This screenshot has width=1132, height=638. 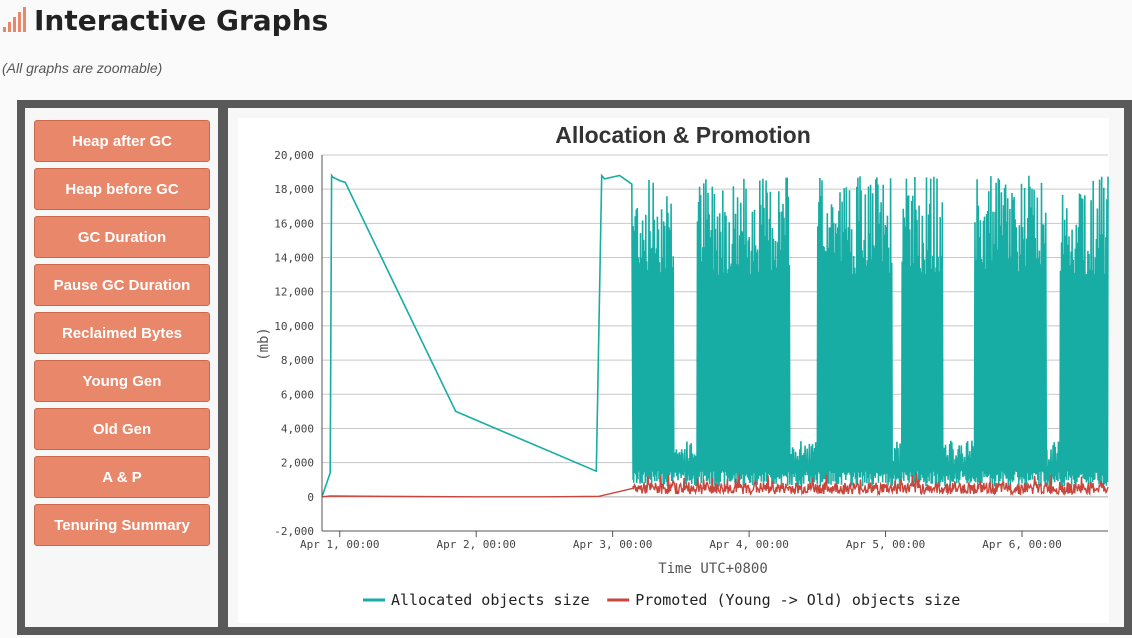 I want to click on x-tick-label: Apr 3, 00:00, so click(x=612, y=544).